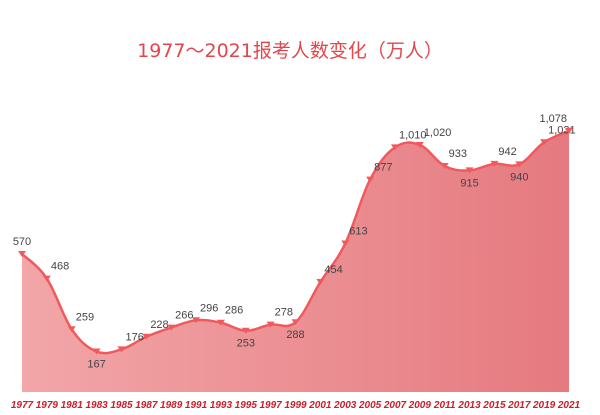 This screenshot has height=415, width=600. What do you see at coordinates (394, 147) in the screenshot?
I see `data-point-2007` at bounding box center [394, 147].